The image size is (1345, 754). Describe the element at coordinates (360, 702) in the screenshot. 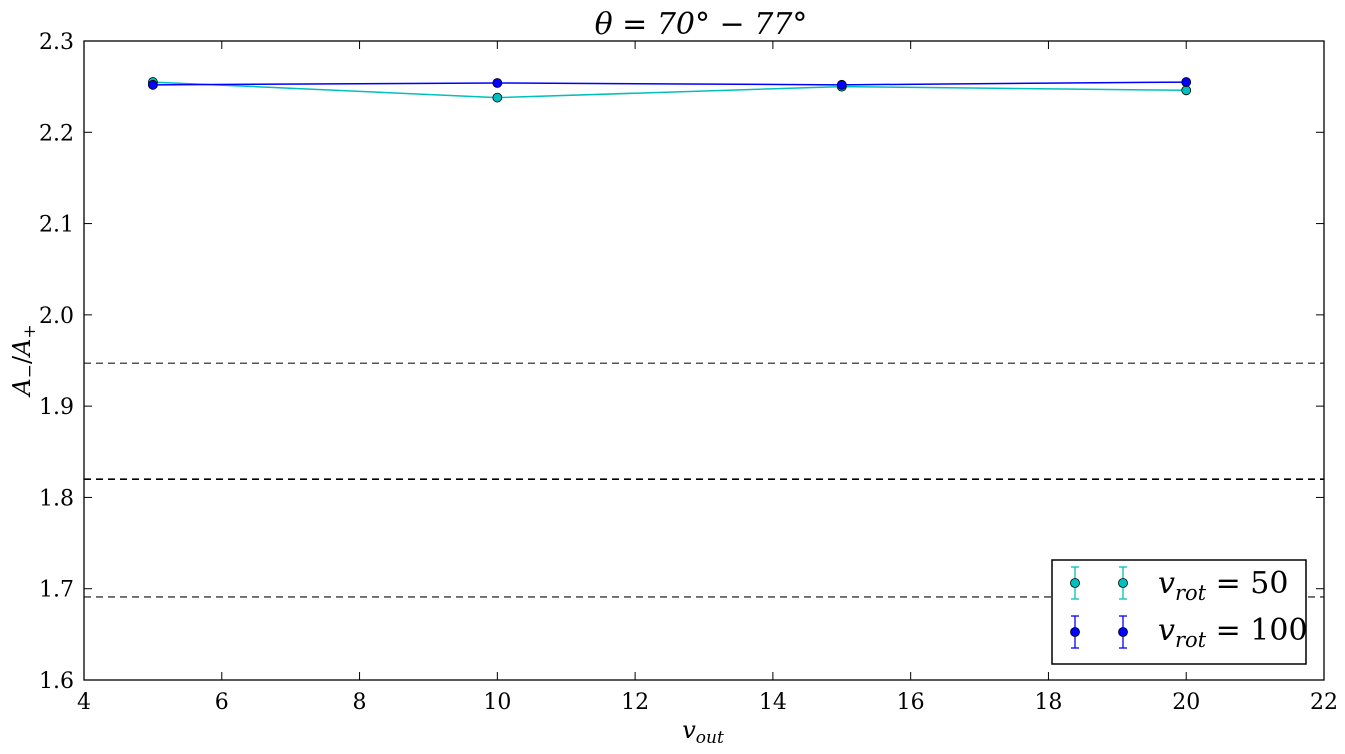

I see `x-tick-label: 8` at that location.